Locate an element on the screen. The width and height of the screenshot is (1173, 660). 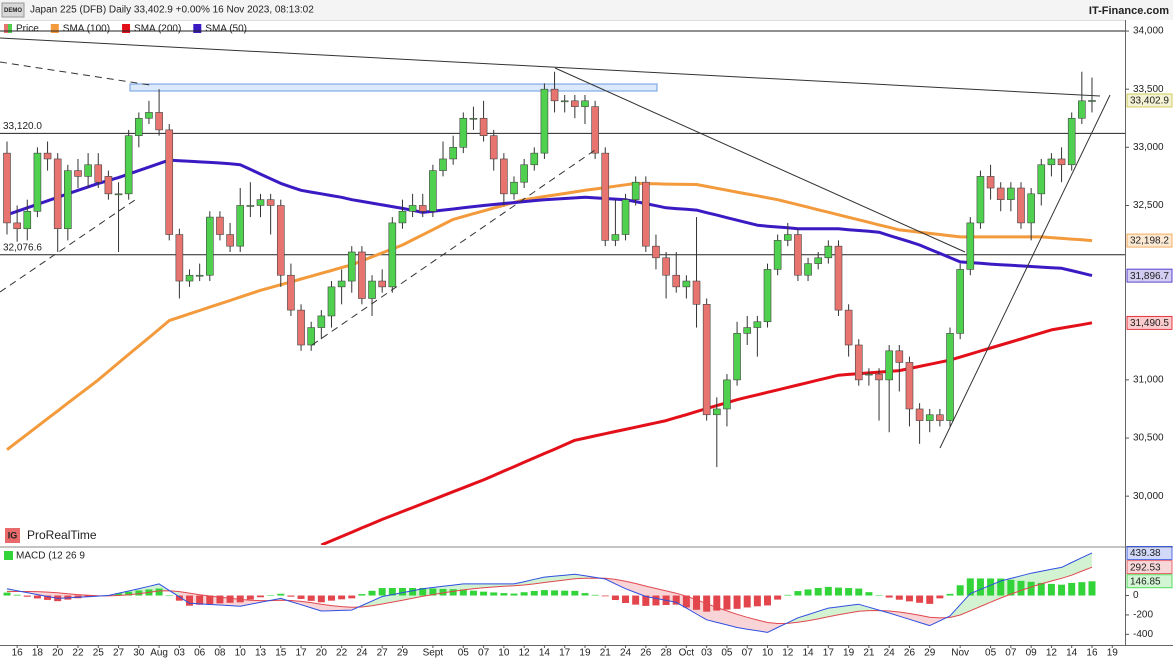
header-bar is located at coordinates (586, 10).